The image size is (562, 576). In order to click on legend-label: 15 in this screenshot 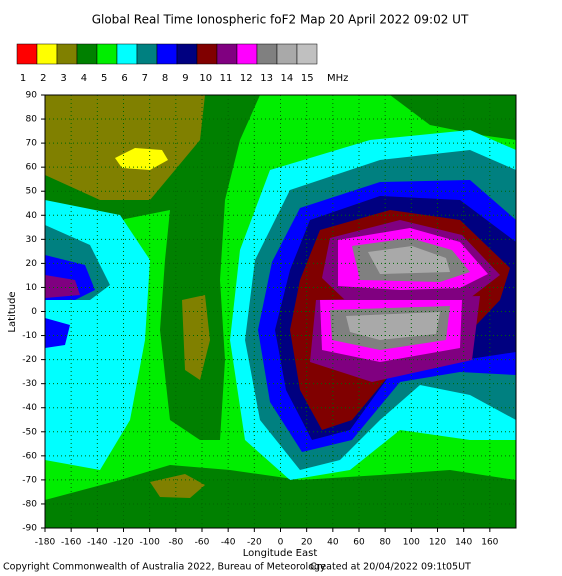, I will do `click(307, 78)`.